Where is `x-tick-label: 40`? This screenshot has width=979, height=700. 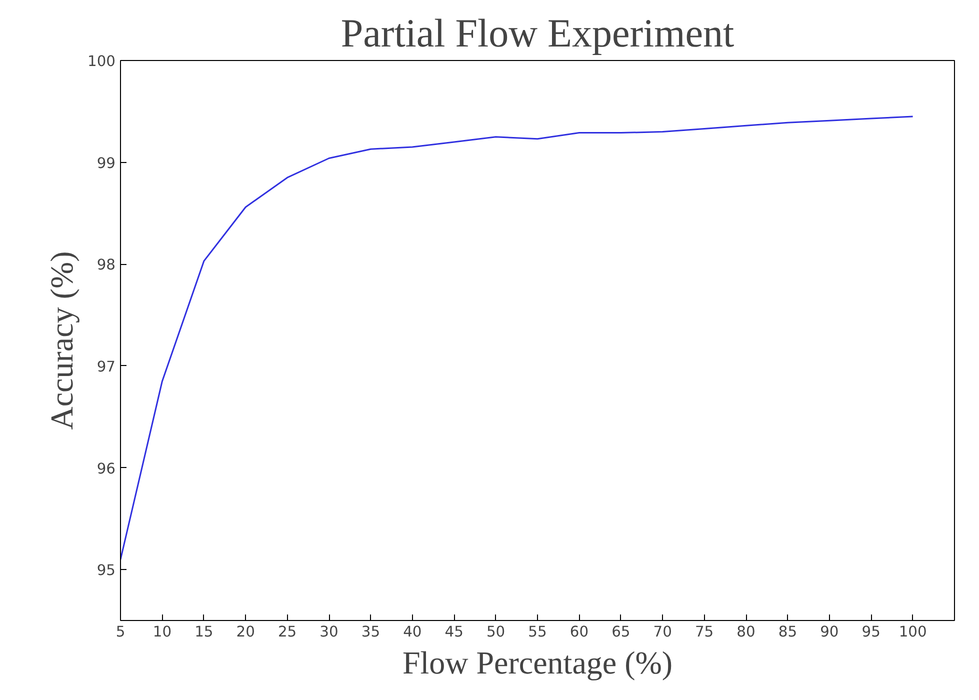
x-tick-label: 40 is located at coordinates (412, 632).